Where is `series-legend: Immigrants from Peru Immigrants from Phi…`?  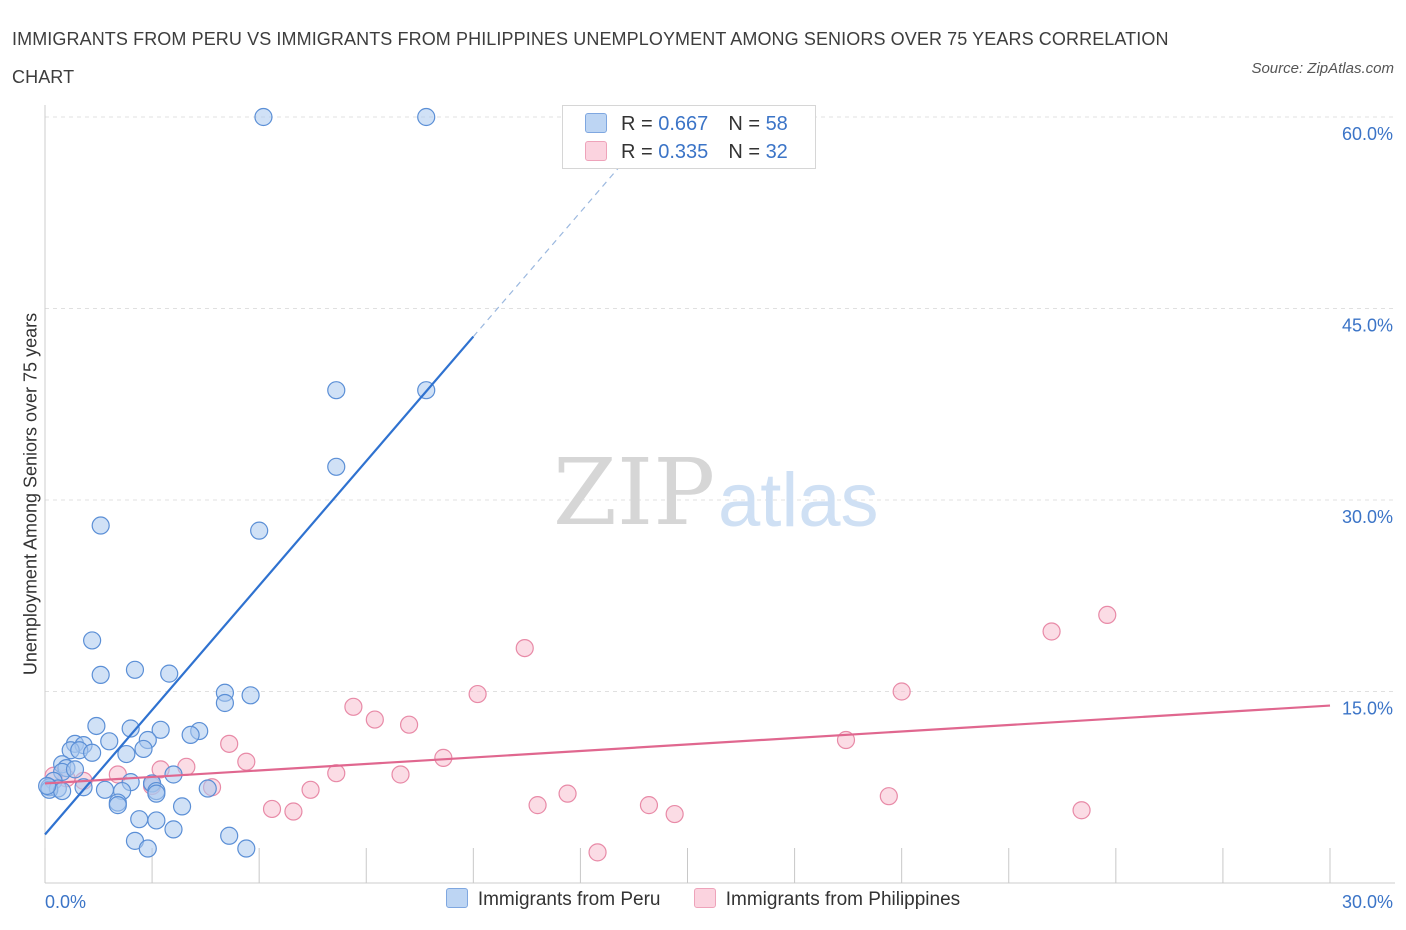 series-legend: Immigrants from Peru Immigrants from Phi… is located at coordinates (703, 899).